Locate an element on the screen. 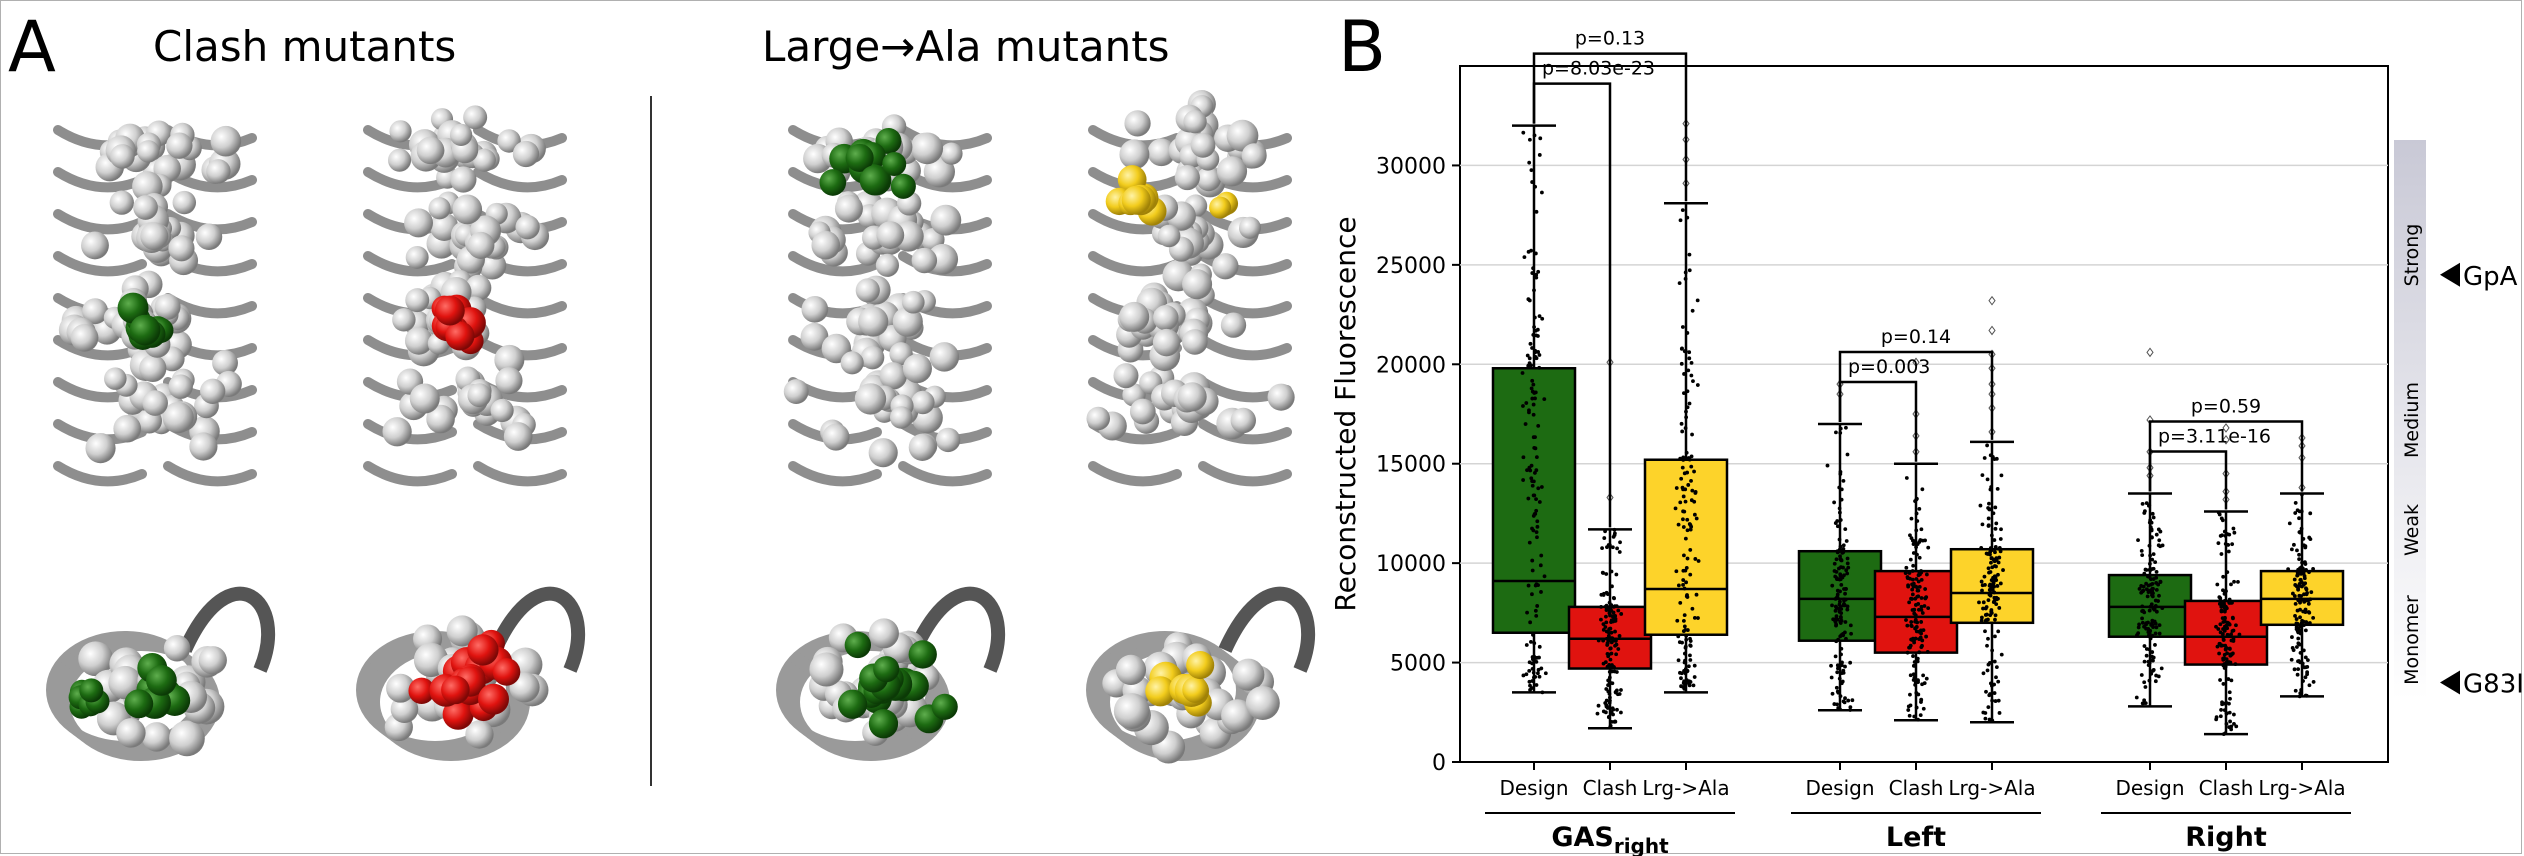 Image resolution: width=2524 pixels, height=856 pixels. panel-divider is located at coordinates (651, 441).